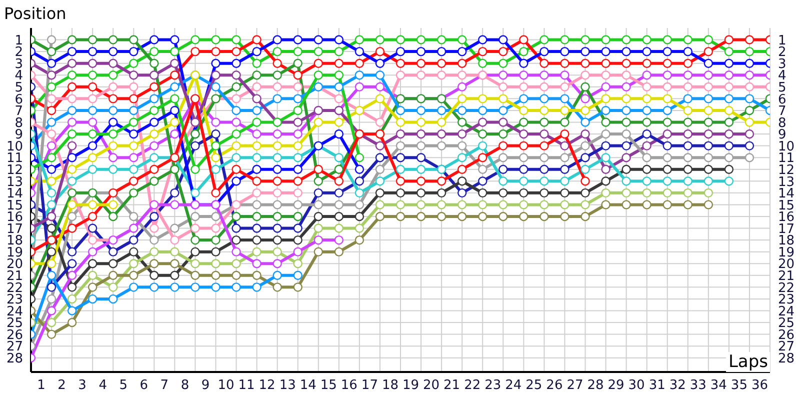  What do you see at coordinates (748, 362) in the screenshot?
I see `x-axis-title: Laps` at bounding box center [748, 362].